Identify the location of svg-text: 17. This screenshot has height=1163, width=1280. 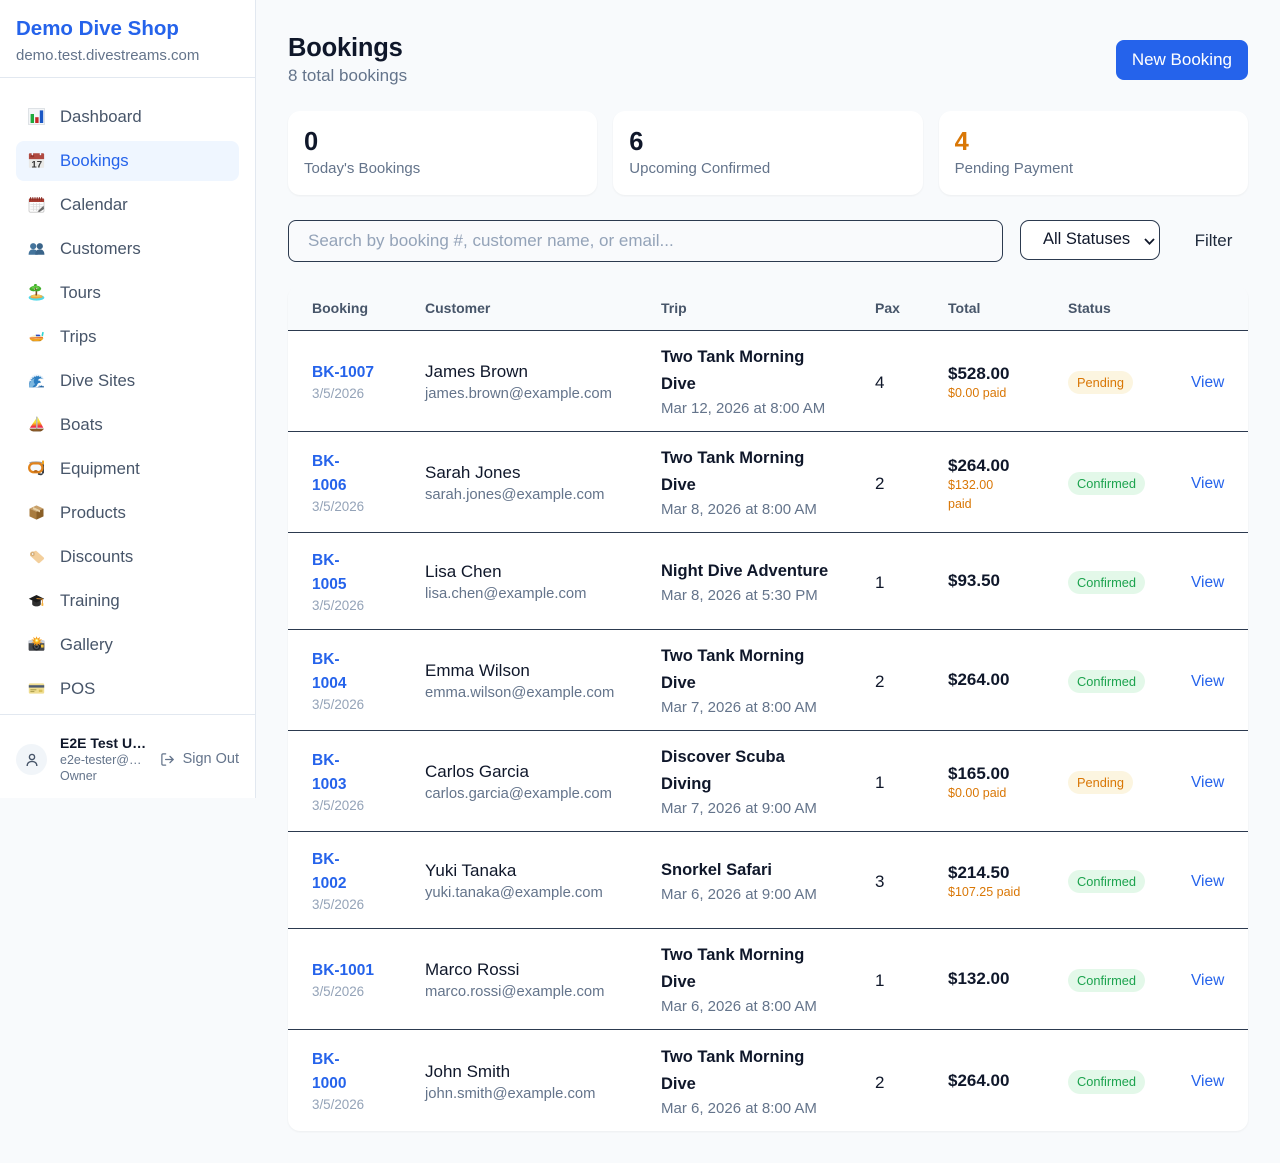
(36, 164).